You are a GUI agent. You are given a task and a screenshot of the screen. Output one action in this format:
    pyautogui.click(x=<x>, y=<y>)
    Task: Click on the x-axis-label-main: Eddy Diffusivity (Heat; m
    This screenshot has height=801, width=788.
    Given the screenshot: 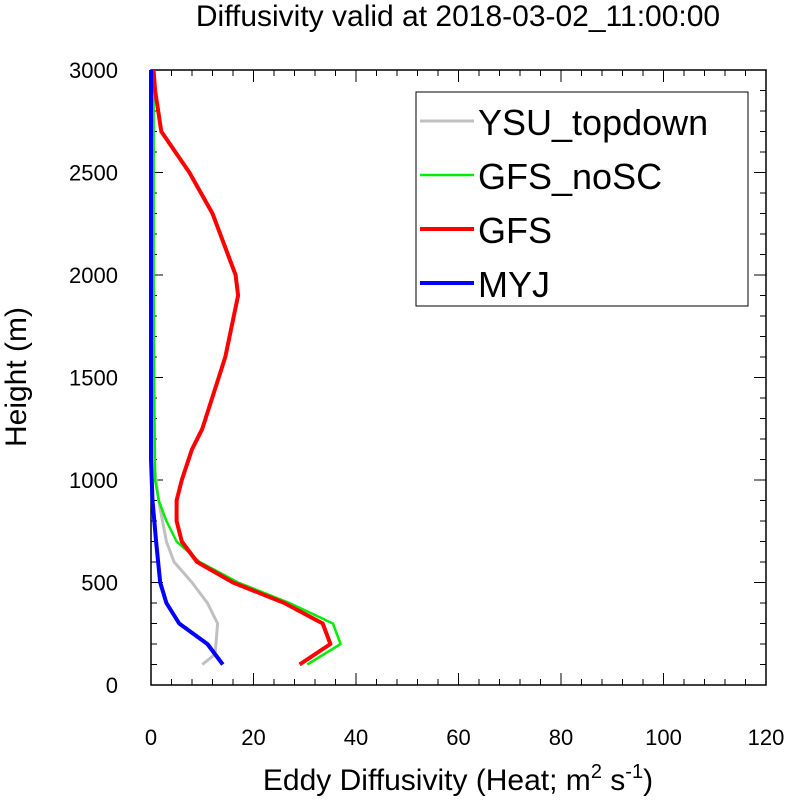 What is the action you would take?
    pyautogui.click(x=427, y=780)
    